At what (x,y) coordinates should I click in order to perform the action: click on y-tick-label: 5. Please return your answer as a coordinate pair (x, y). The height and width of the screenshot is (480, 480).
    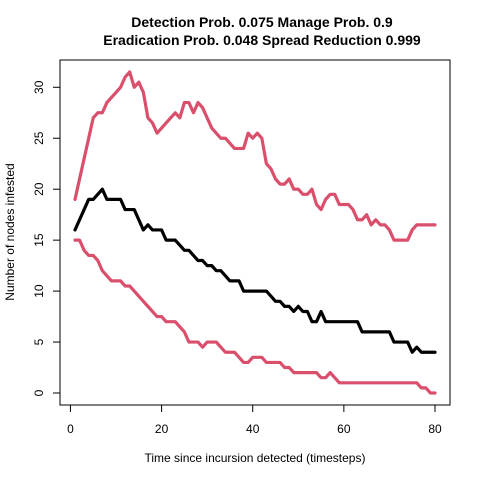
    Looking at the image, I should click on (39, 341).